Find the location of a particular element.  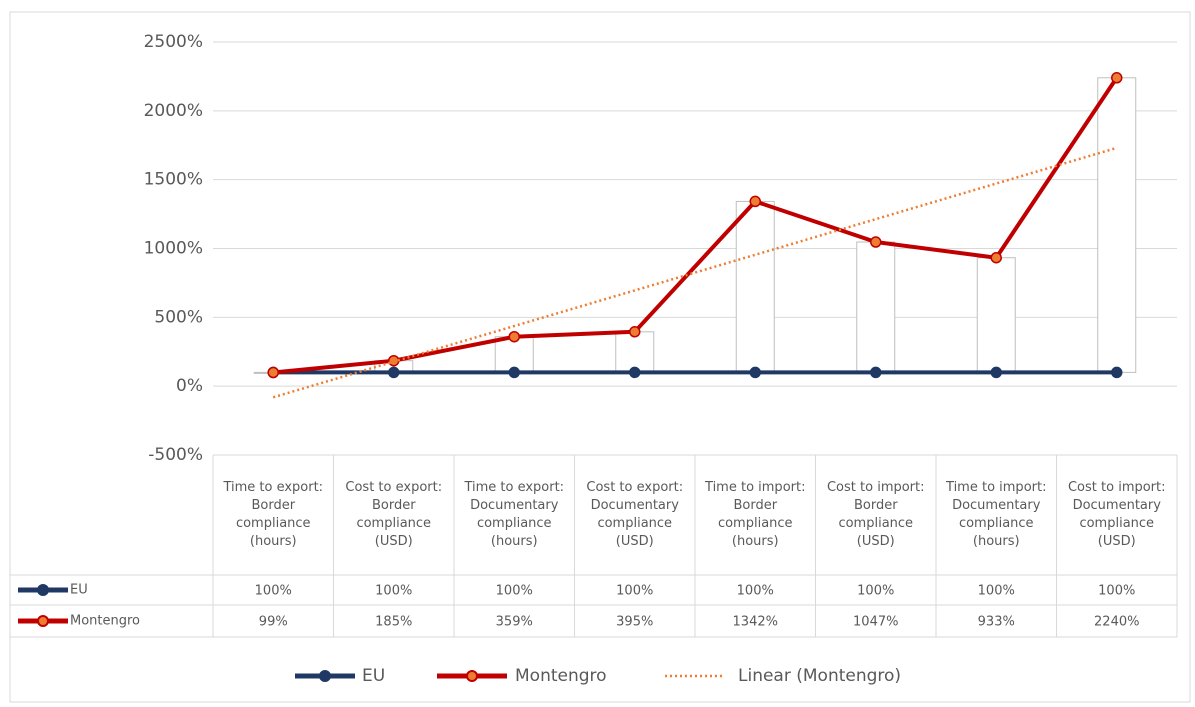

legend-label: Linear (Montengro) is located at coordinates (819, 676).